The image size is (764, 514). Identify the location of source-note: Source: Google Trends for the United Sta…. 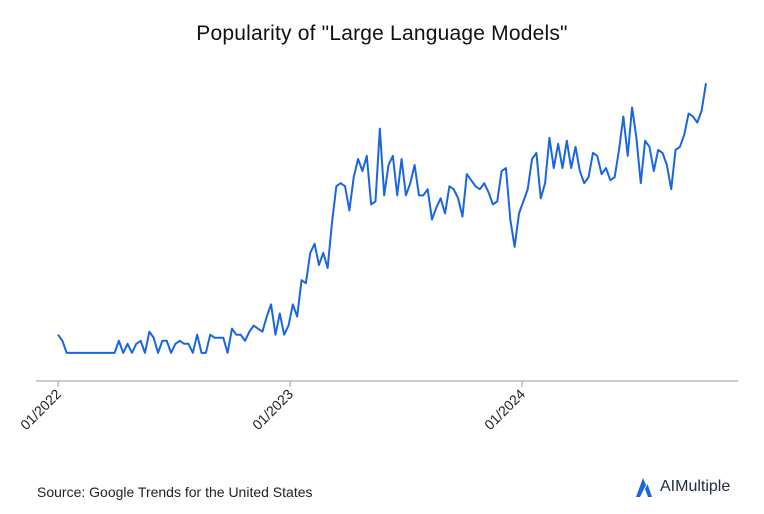
(175, 492).